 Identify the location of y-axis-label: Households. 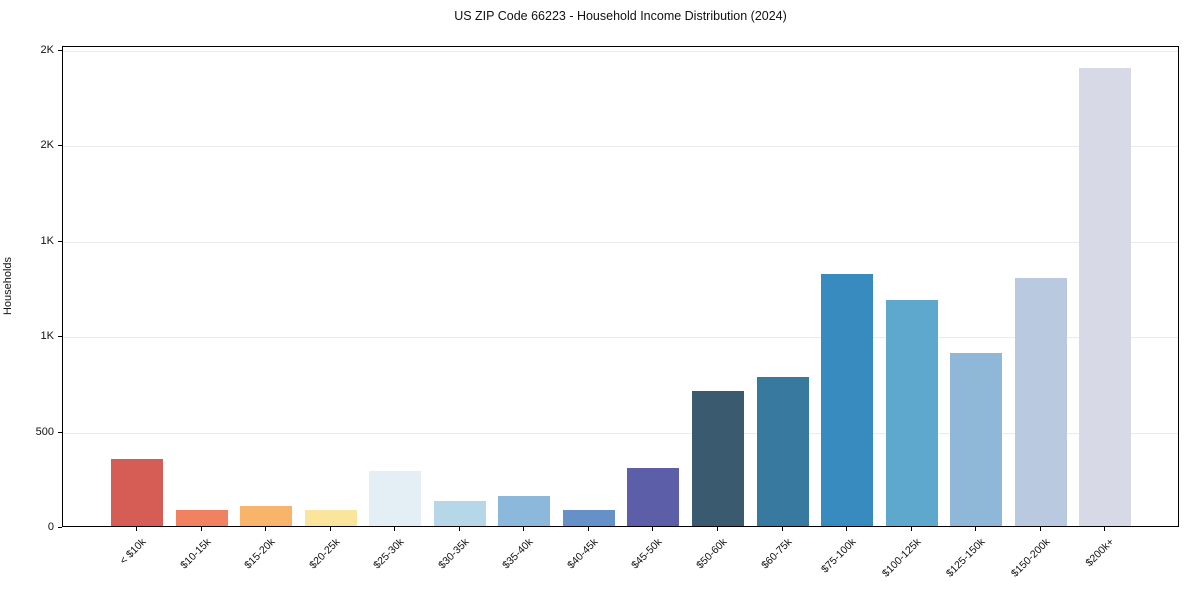
(8, 286).